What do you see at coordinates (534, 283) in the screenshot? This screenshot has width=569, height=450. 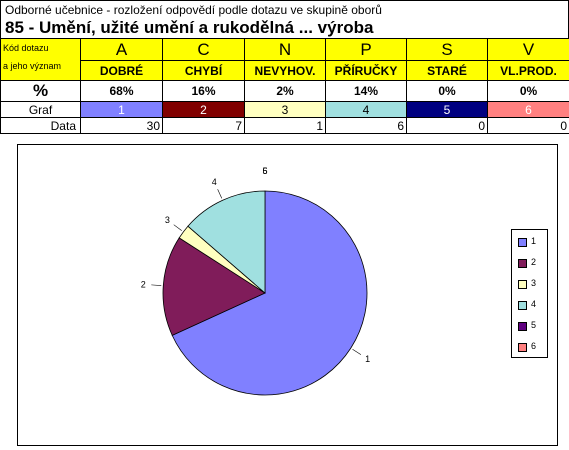 I see `legend-label: 3` at bounding box center [534, 283].